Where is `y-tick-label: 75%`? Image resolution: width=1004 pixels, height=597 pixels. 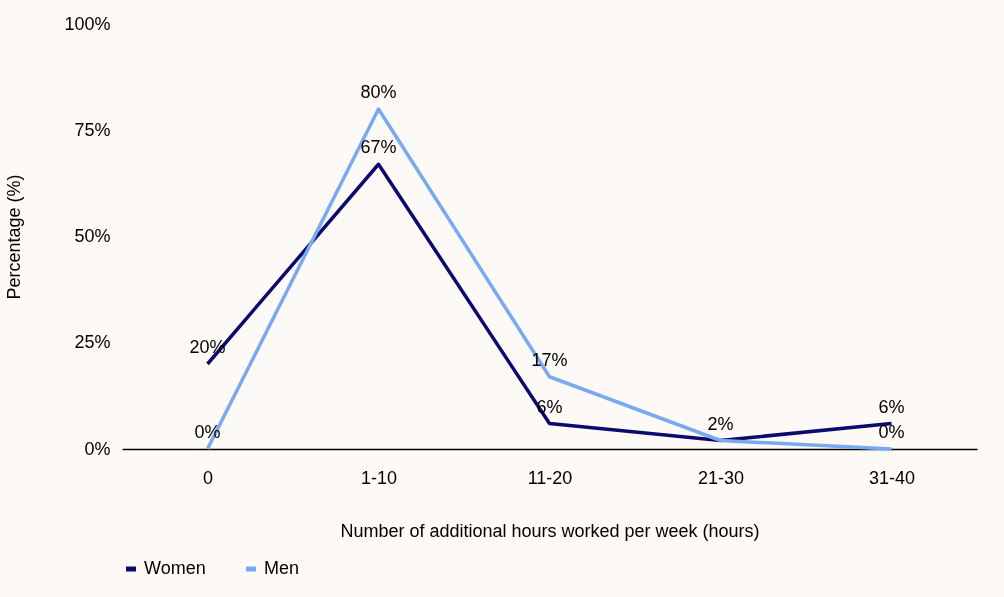
y-tick-label: 75% is located at coordinates (92, 129).